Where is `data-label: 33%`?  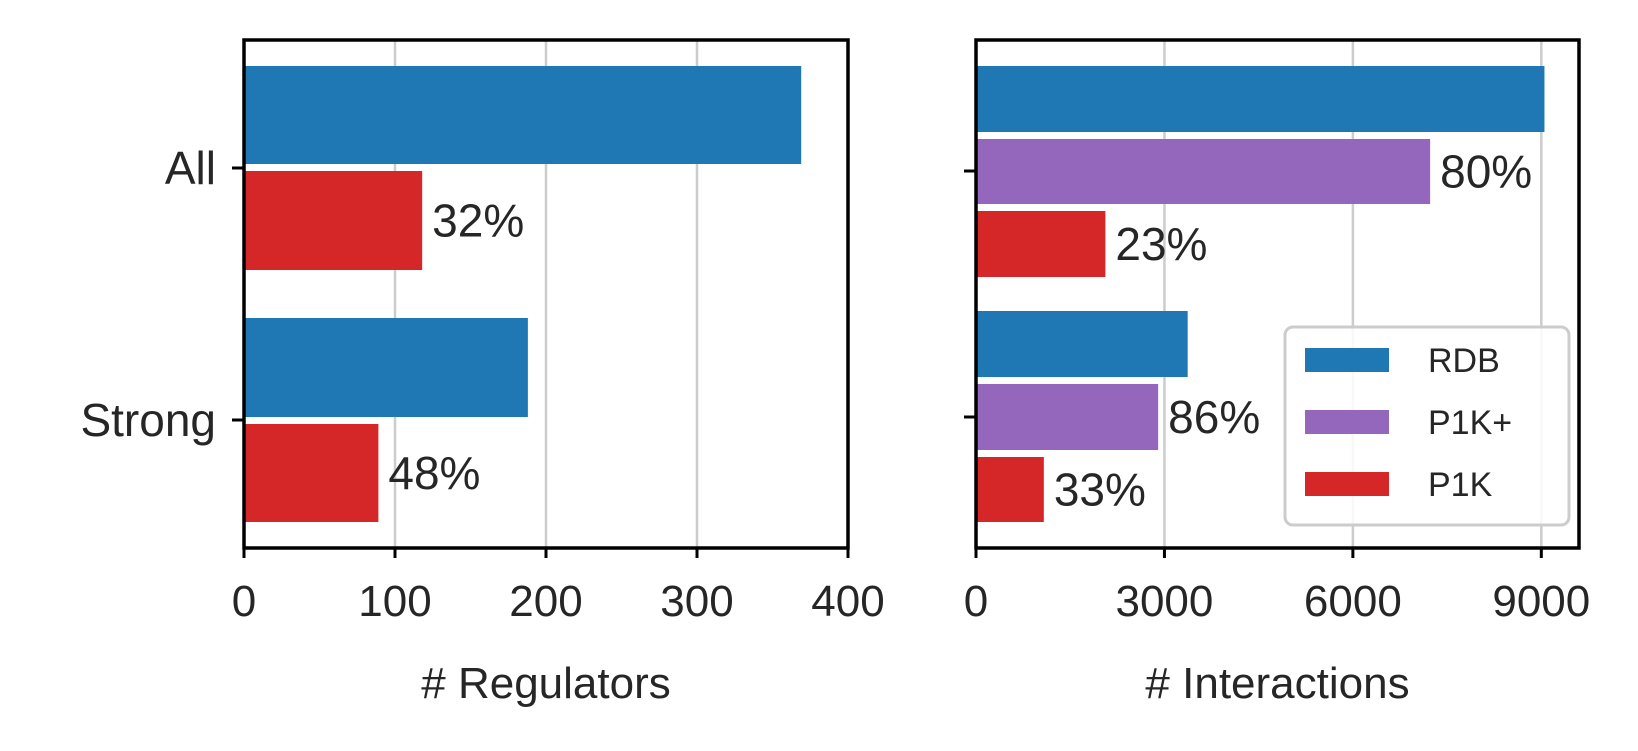
data-label: 33% is located at coordinates (1100, 490).